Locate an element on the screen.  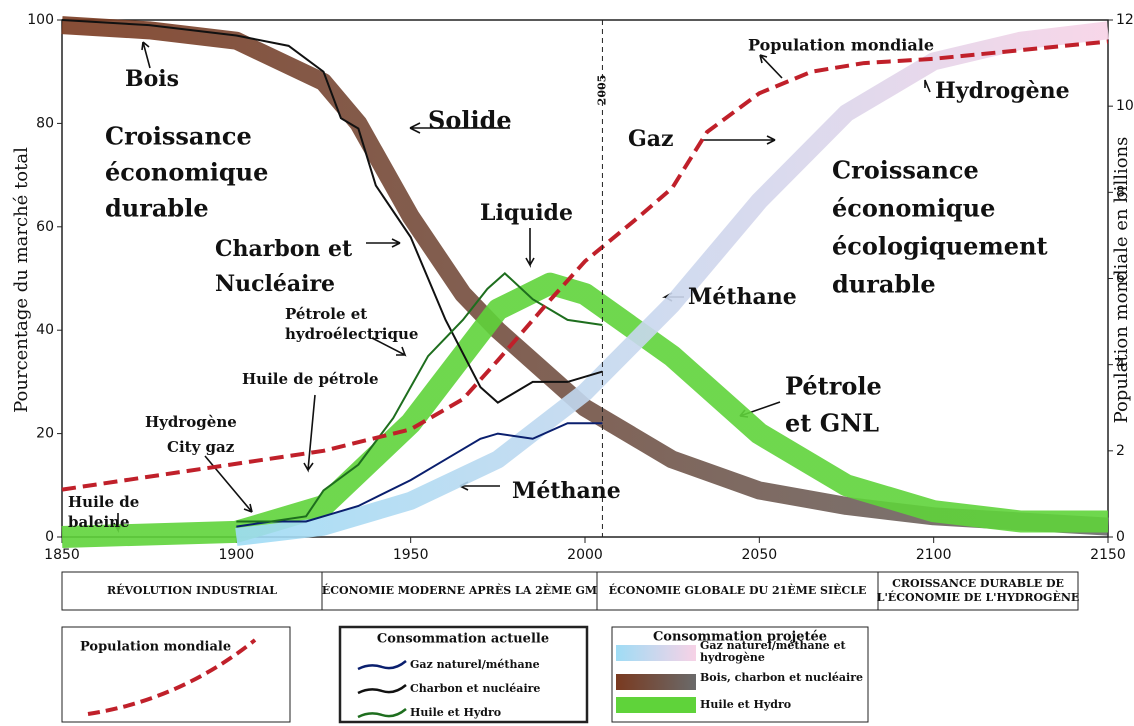
annotation: hydroélectrique is located at coordinates (351, 334).